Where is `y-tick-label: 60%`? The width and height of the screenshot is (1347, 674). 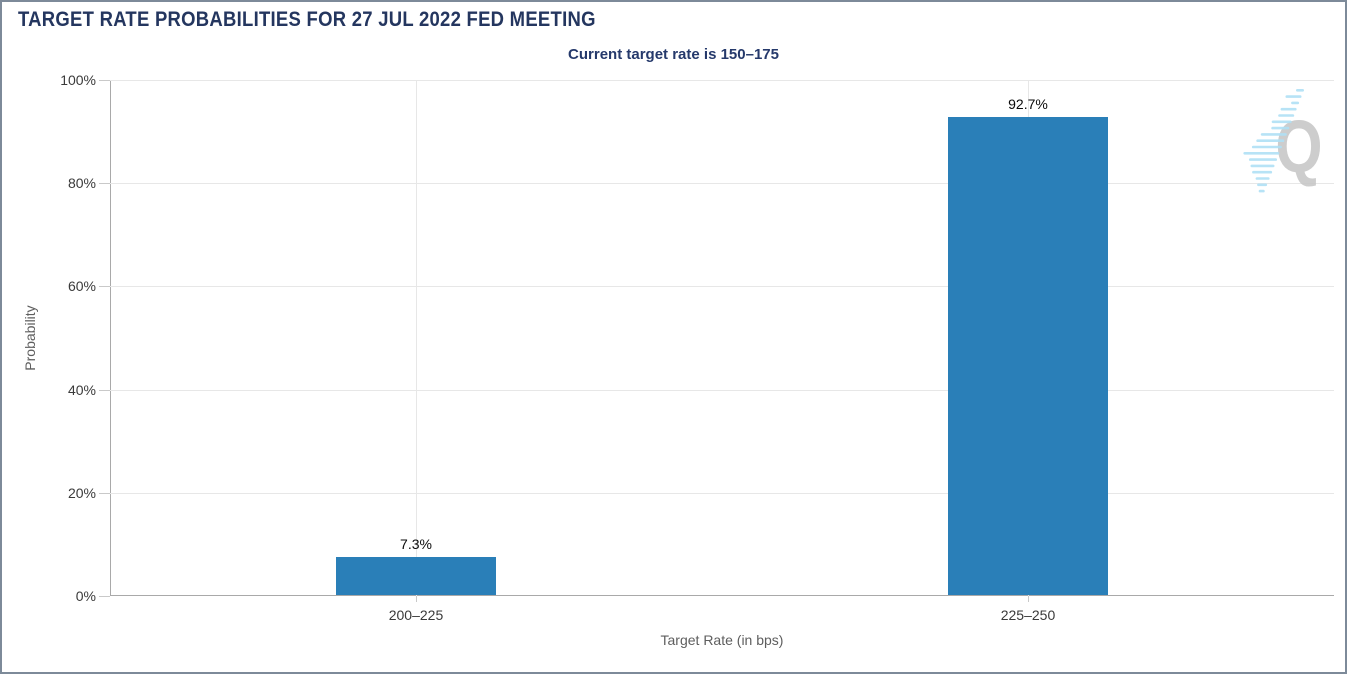
y-tick-label: 60% is located at coordinates (81, 286).